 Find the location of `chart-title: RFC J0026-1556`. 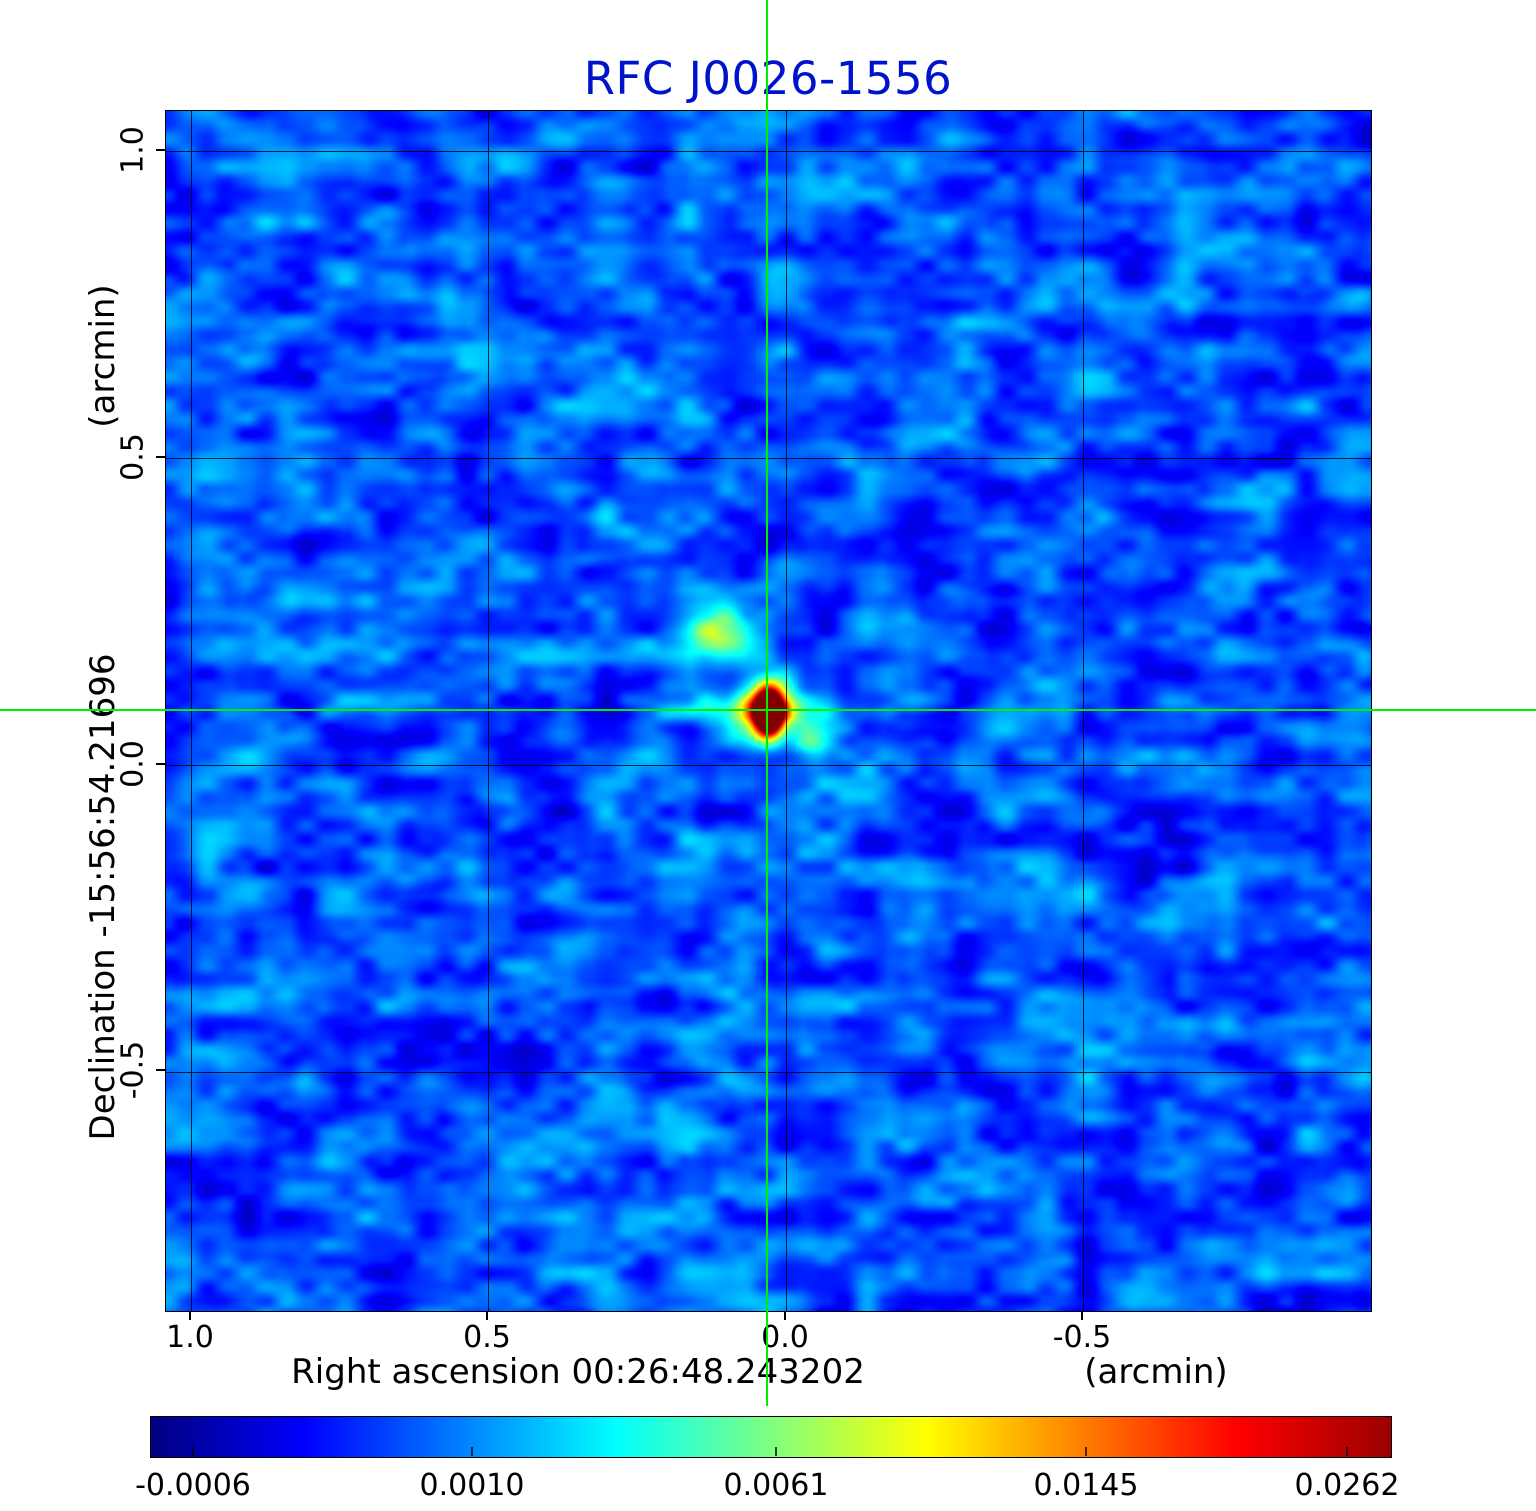

chart-title: RFC J0026-1556 is located at coordinates (768, 78).